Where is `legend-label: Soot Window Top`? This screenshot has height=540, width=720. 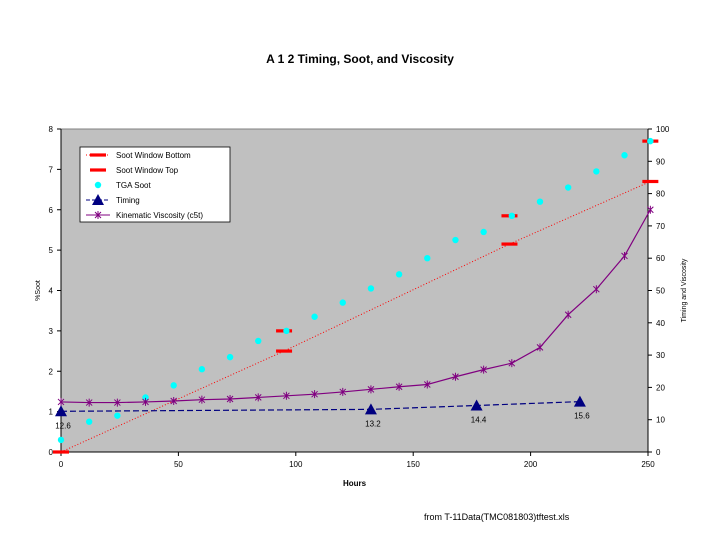 legend-label: Soot Window Top is located at coordinates (147, 170).